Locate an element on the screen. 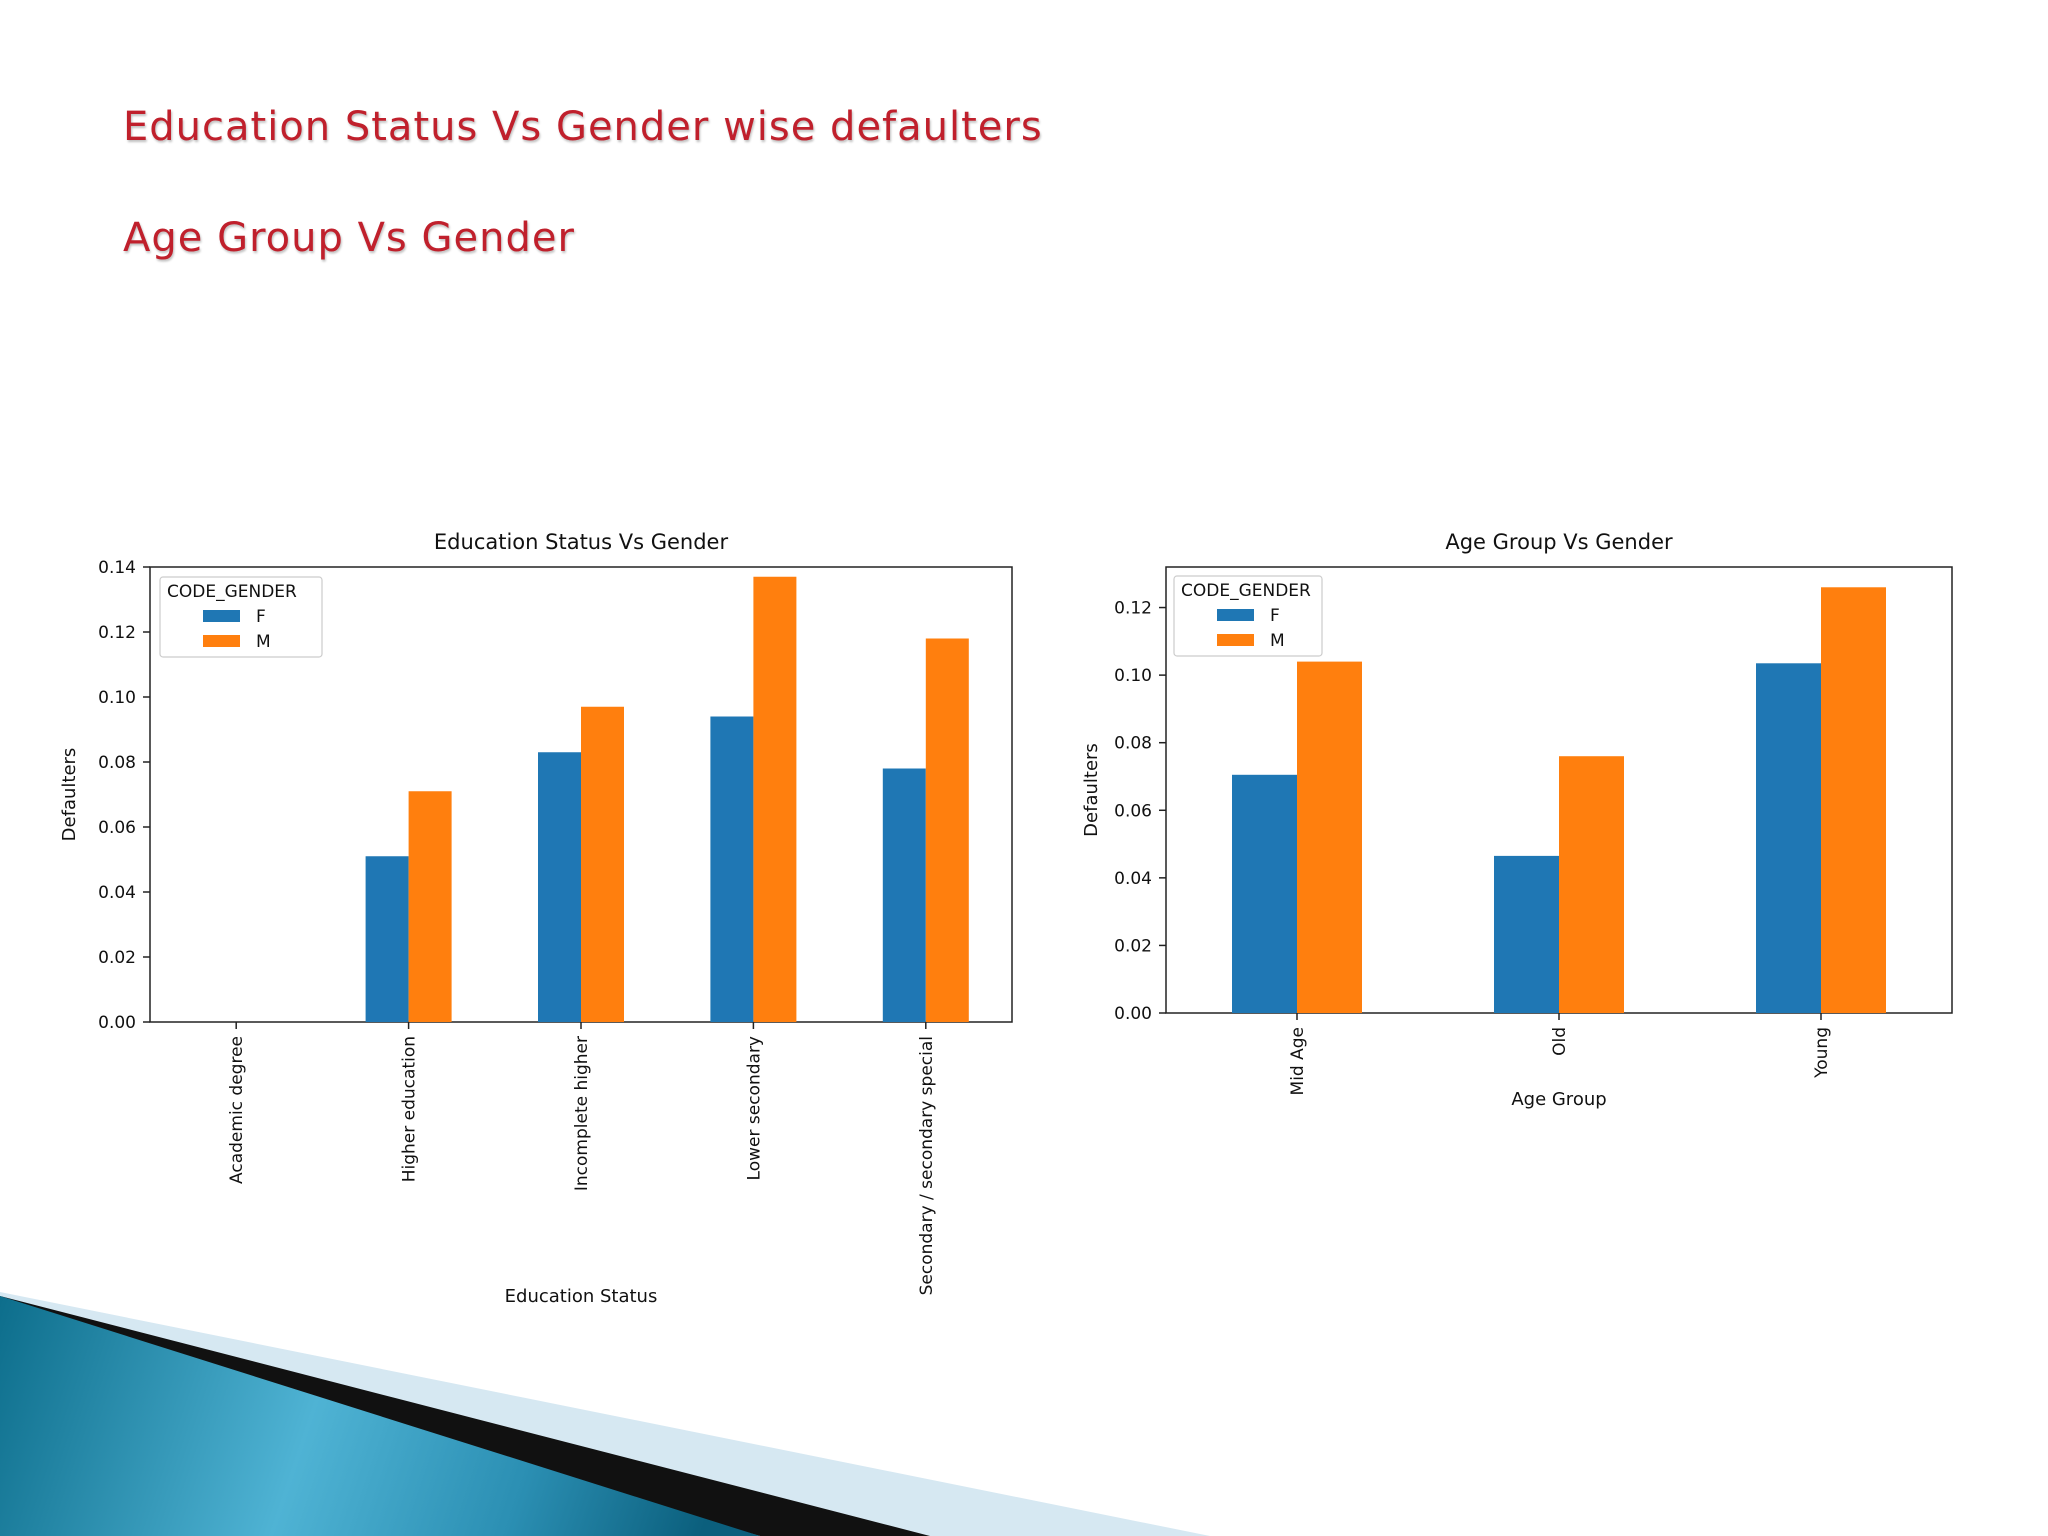 This screenshot has height=1536, width=2048. swoosh-pale-band is located at coordinates (605, 1414).